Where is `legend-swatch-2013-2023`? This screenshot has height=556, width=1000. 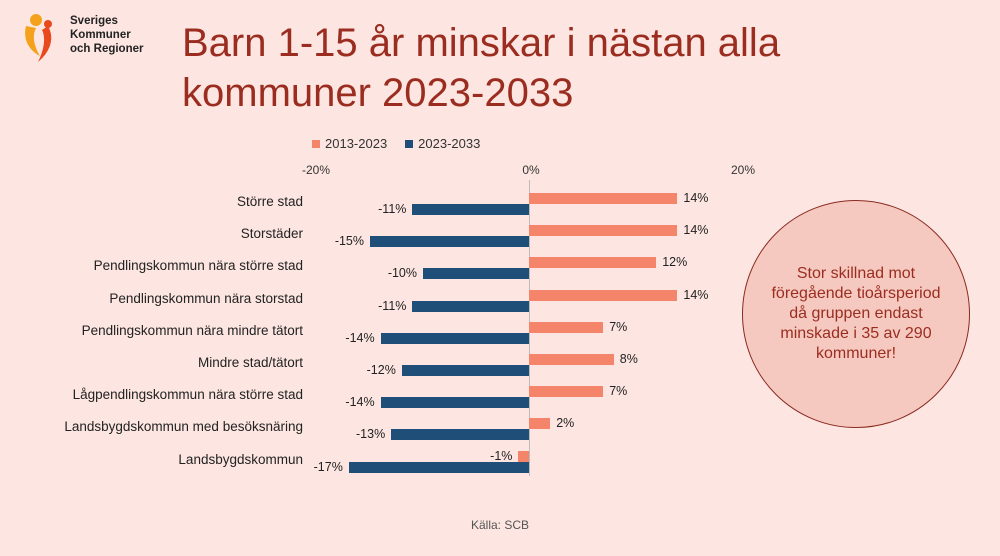 legend-swatch-2013-2023 is located at coordinates (316, 143).